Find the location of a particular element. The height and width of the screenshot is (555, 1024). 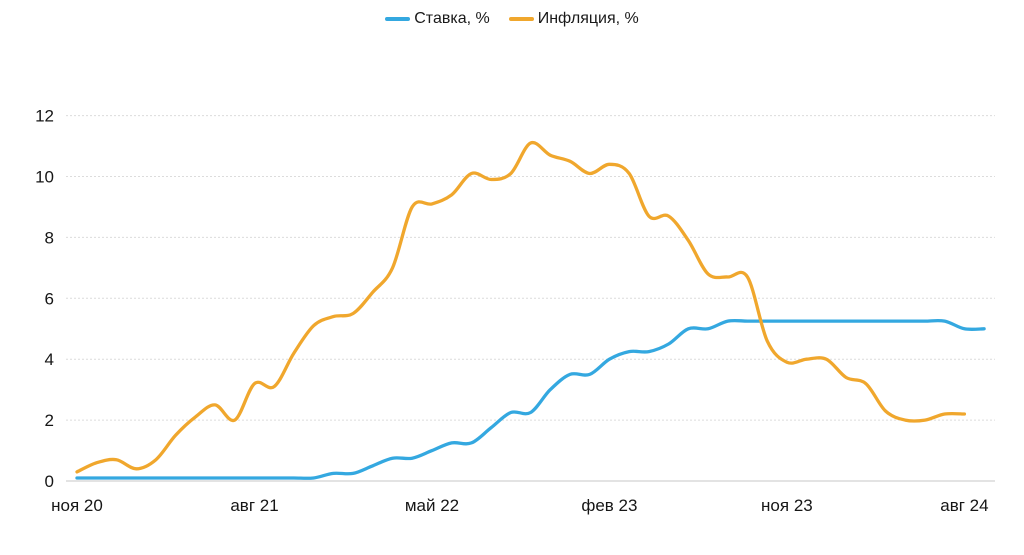

x-tick-label: май 22 is located at coordinates (432, 505).